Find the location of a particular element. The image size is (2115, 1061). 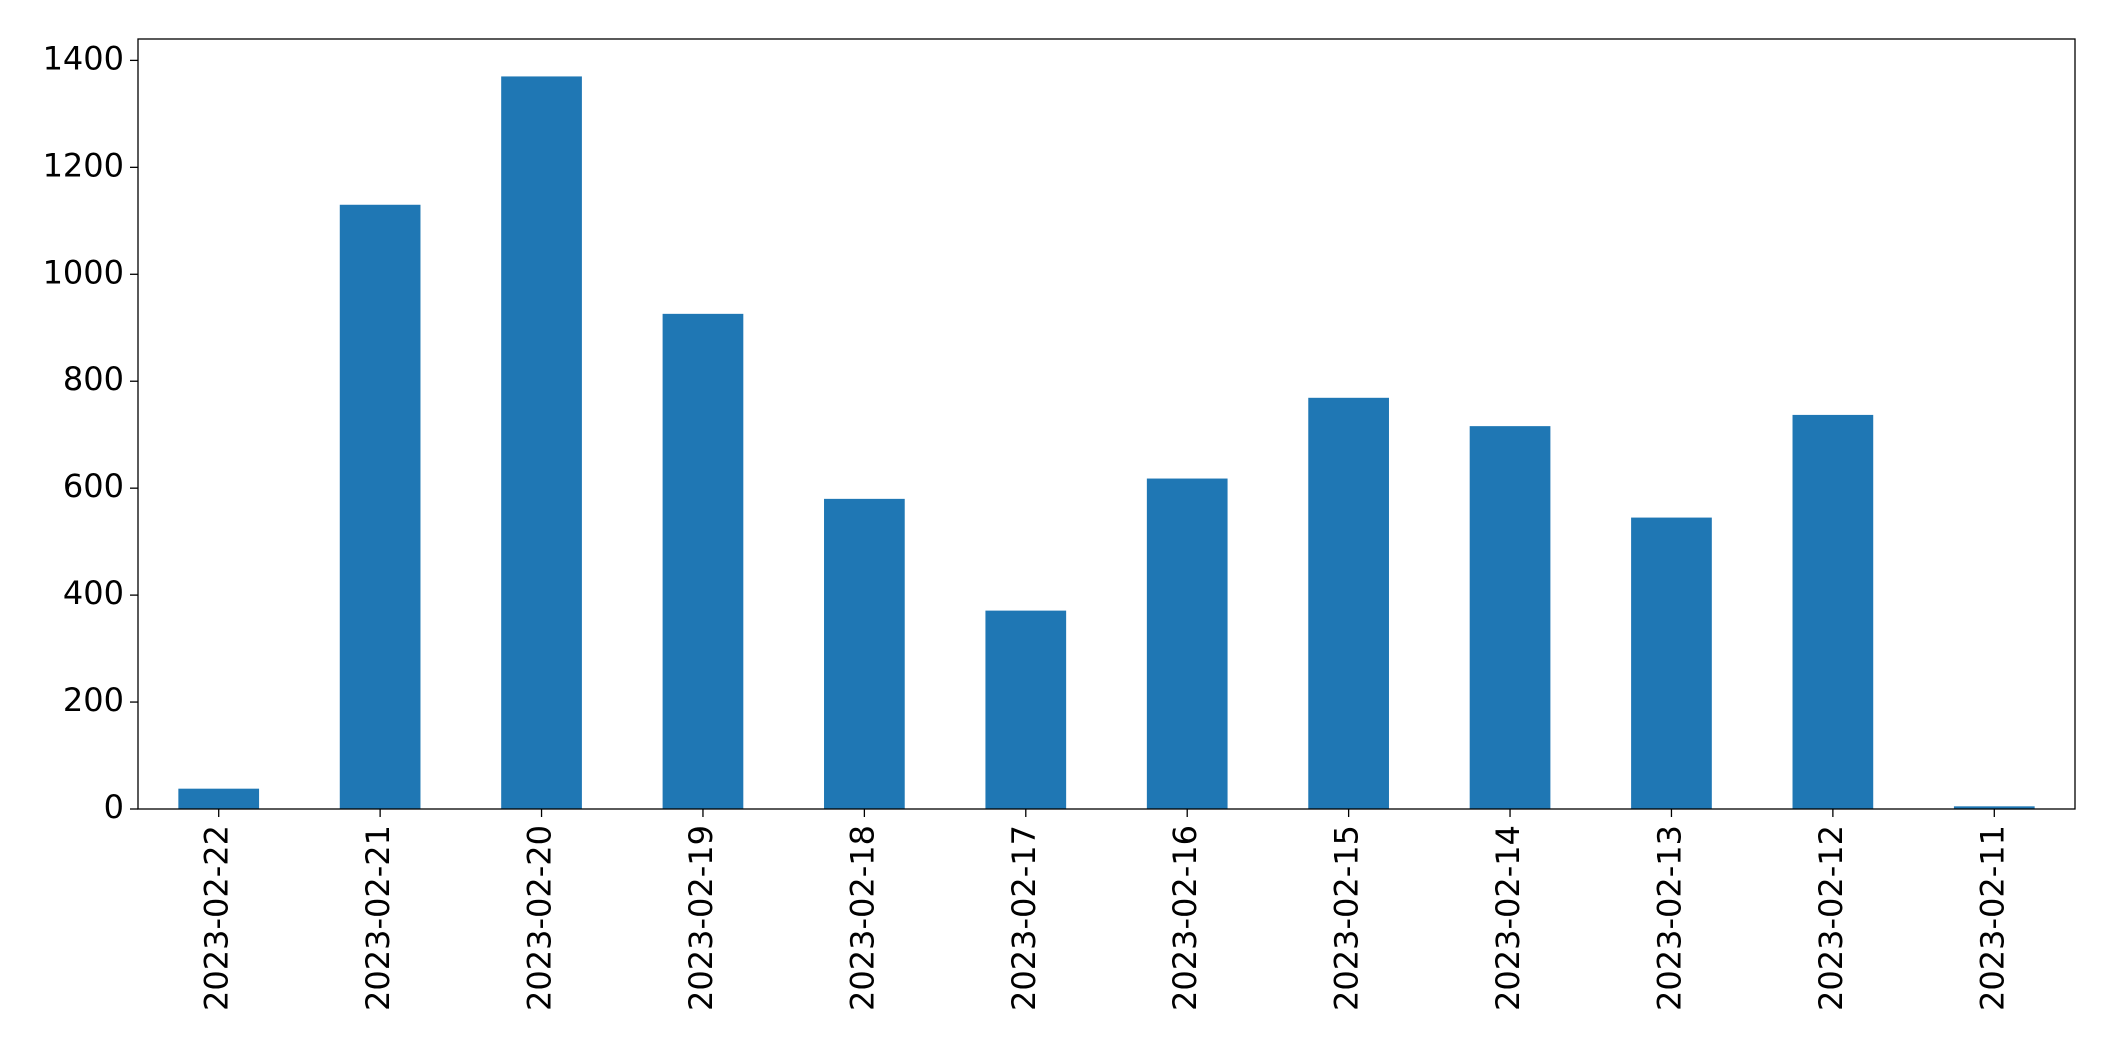

x-tick-label: 2023-02-16 is located at coordinates (1185, 918).